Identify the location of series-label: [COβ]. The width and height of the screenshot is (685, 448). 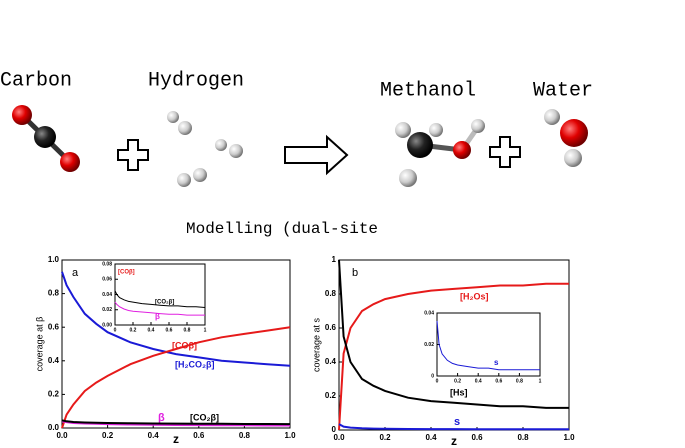
(184, 345).